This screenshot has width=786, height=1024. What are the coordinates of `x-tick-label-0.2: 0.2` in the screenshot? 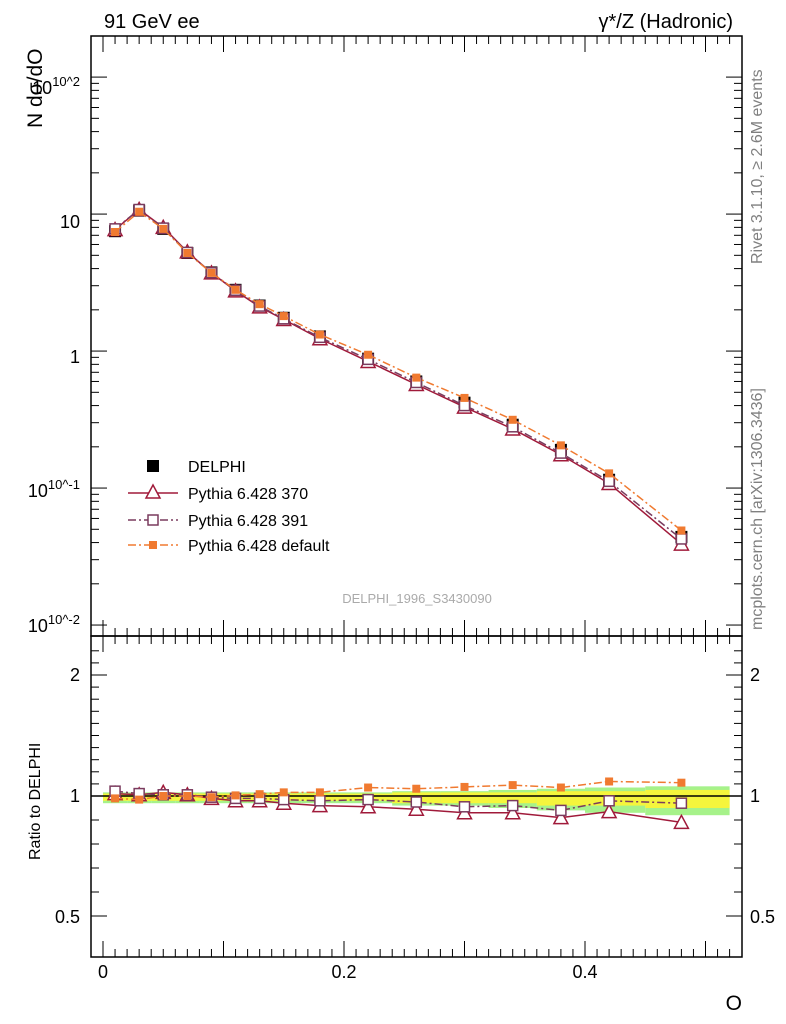 It's located at (343, 972).